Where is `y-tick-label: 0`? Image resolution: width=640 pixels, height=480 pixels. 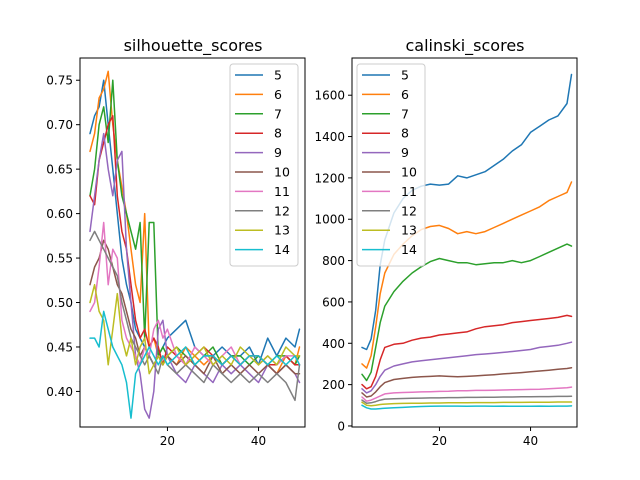 y-tick-label: 0 is located at coordinates (341, 426).